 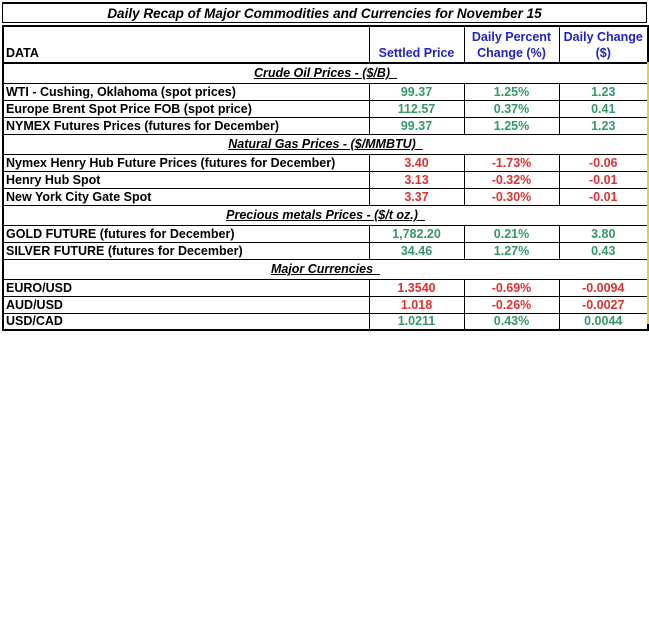 I want to click on row-label-cell: GOLD FUTURE (futures for December), so click(x=186, y=233).